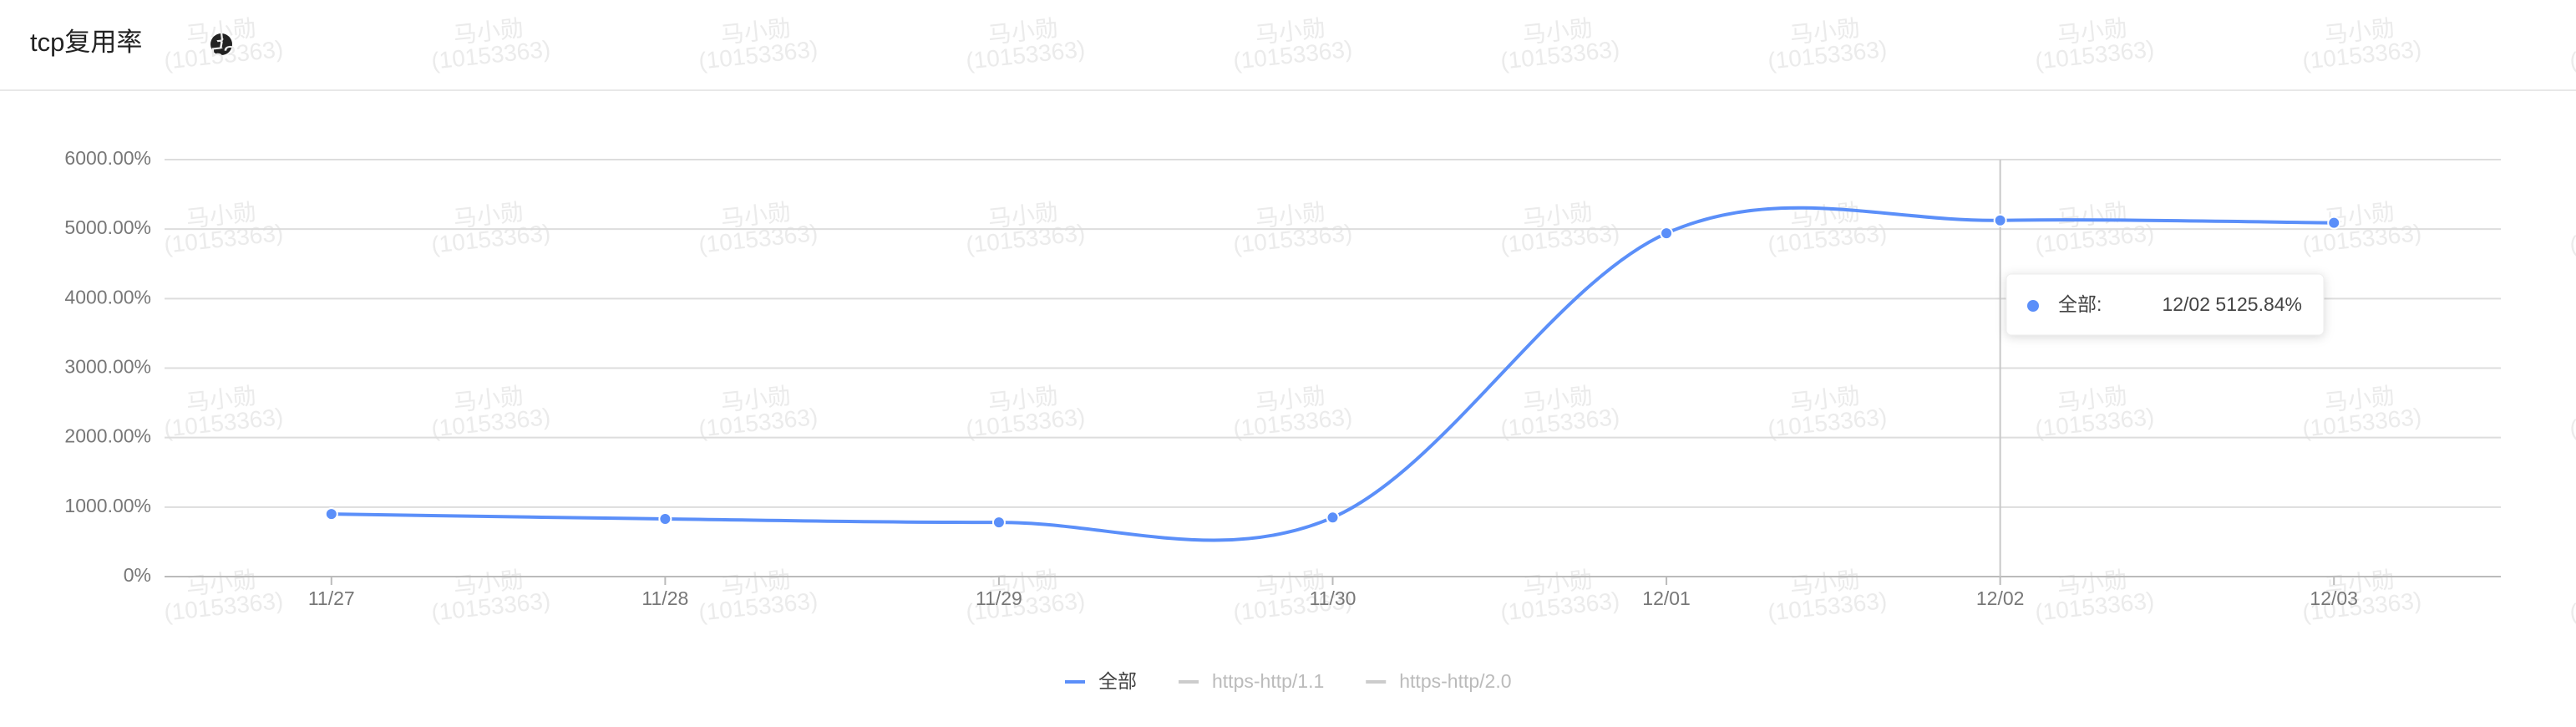 Image resolution: width=2576 pixels, height=727 pixels. Describe the element at coordinates (2232, 304) in the screenshot. I see `tooltip-text: 12/02 5125.84%` at that location.